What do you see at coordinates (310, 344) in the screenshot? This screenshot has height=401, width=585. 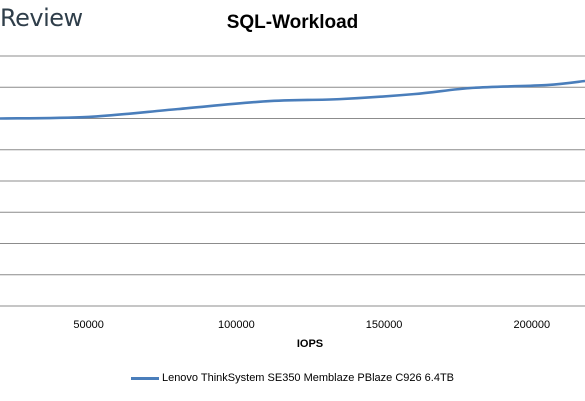 I see `x-axis-label: IOPS` at bounding box center [310, 344].